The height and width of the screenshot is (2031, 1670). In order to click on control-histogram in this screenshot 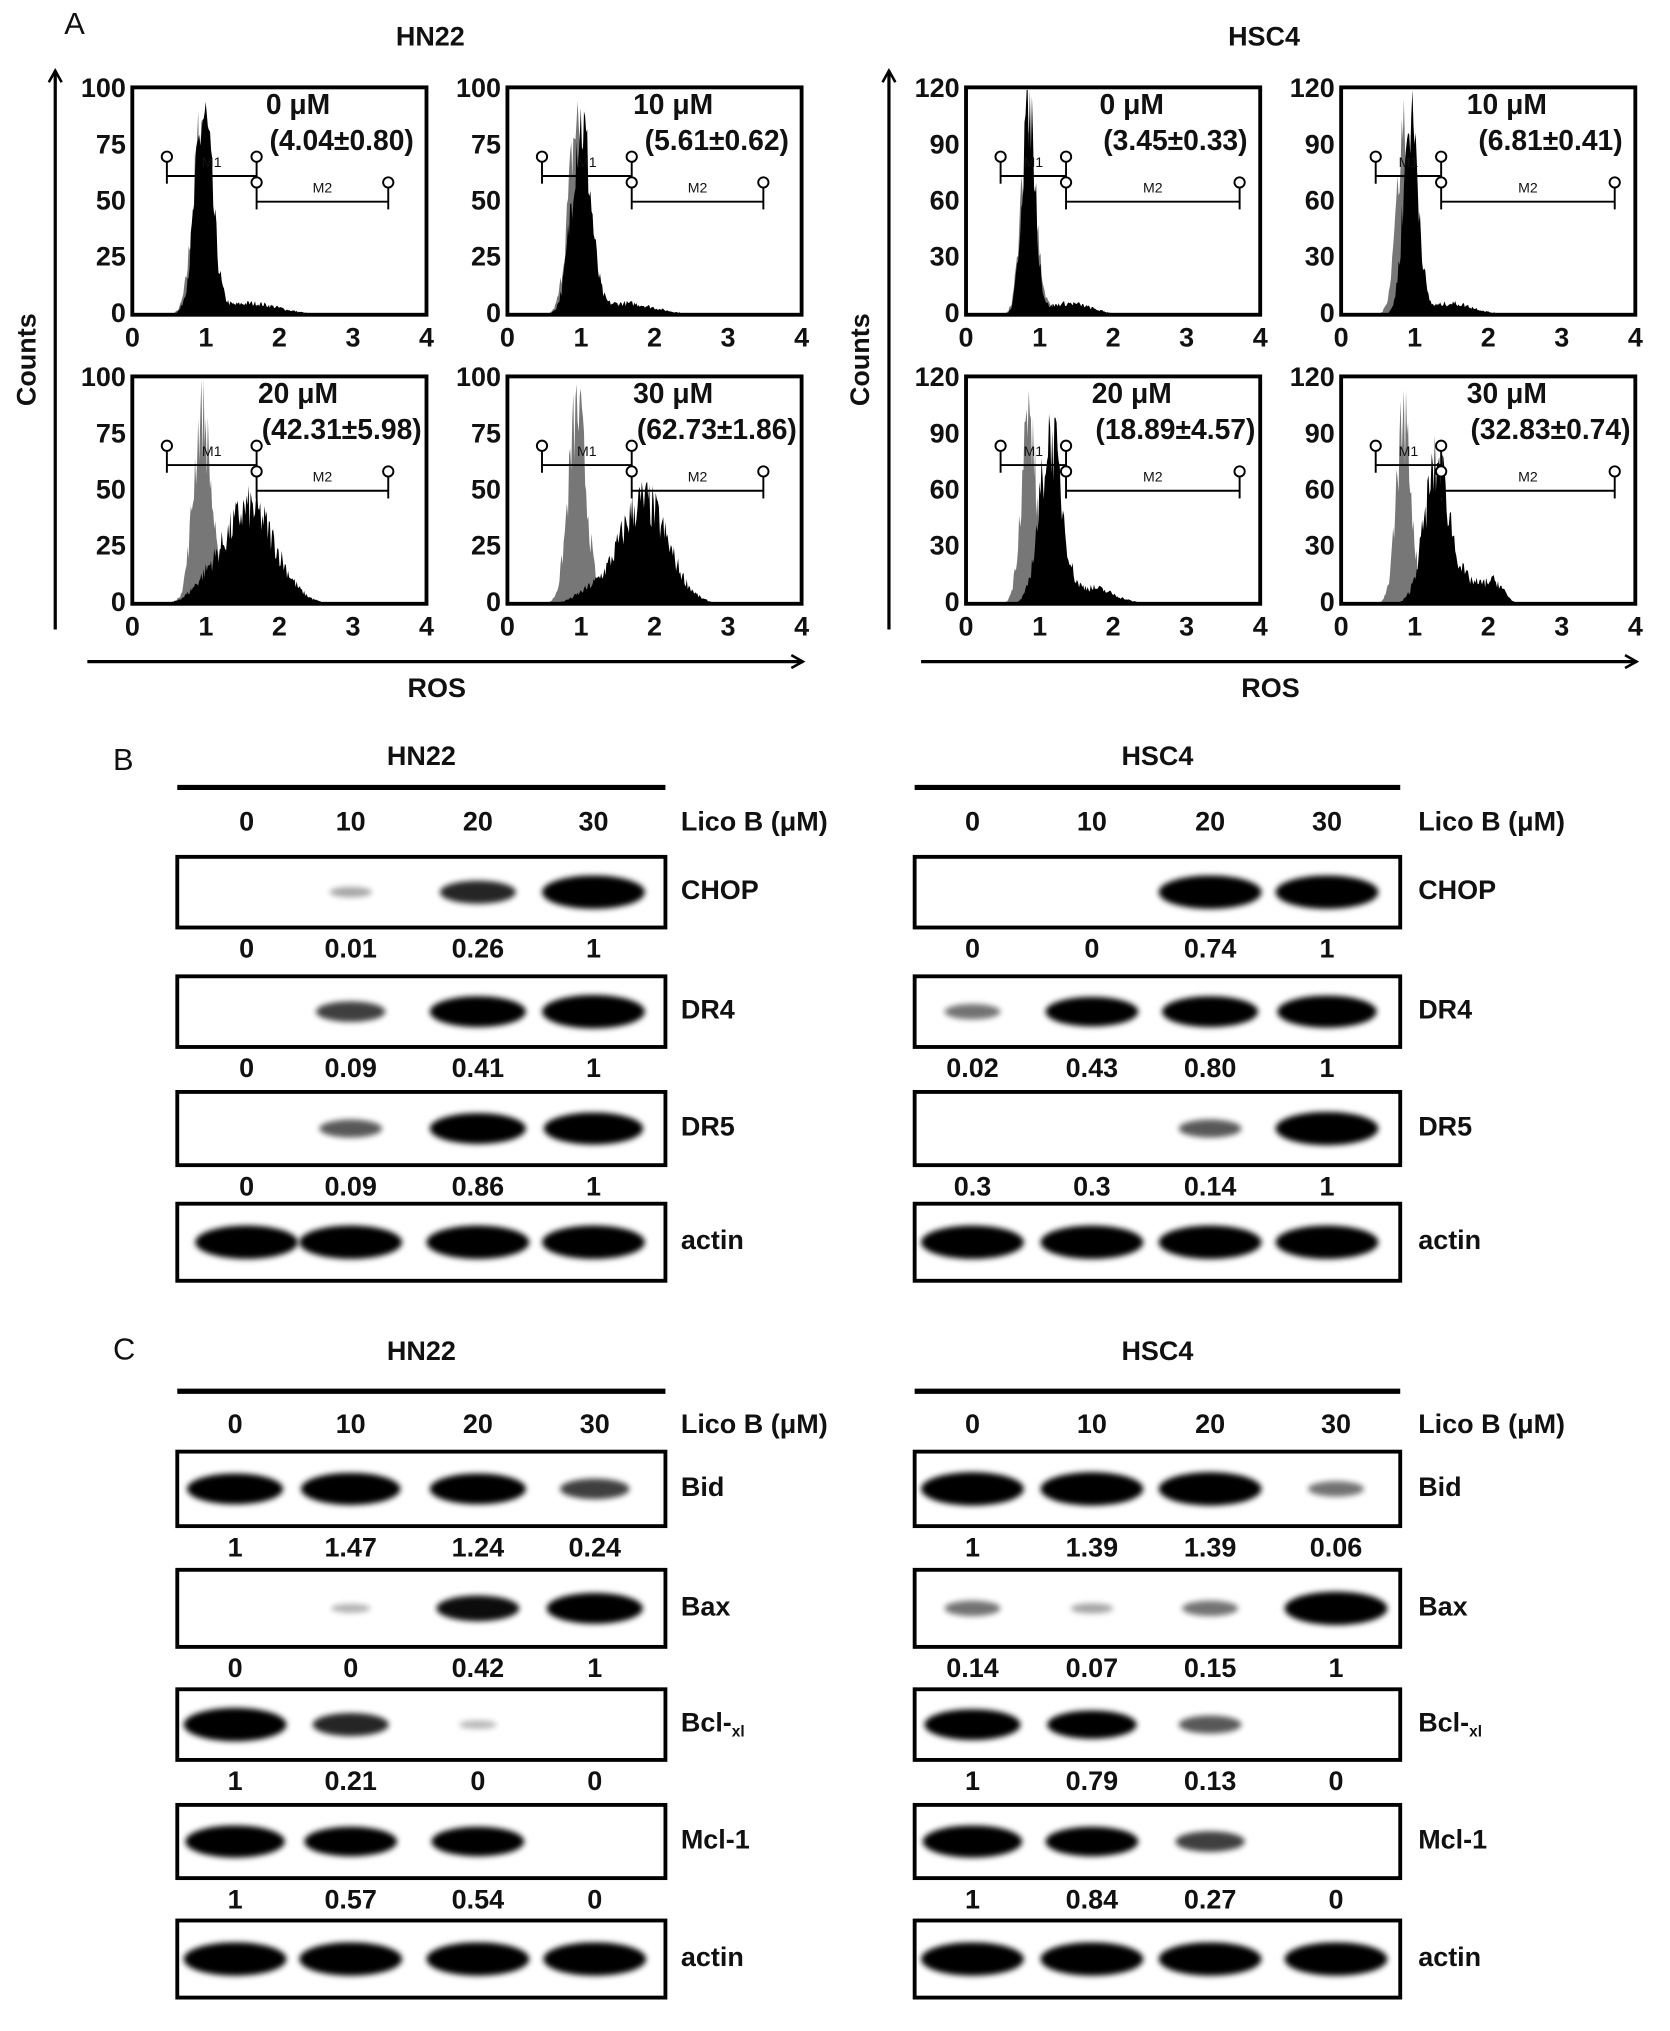, I will do `click(636, 494)`.